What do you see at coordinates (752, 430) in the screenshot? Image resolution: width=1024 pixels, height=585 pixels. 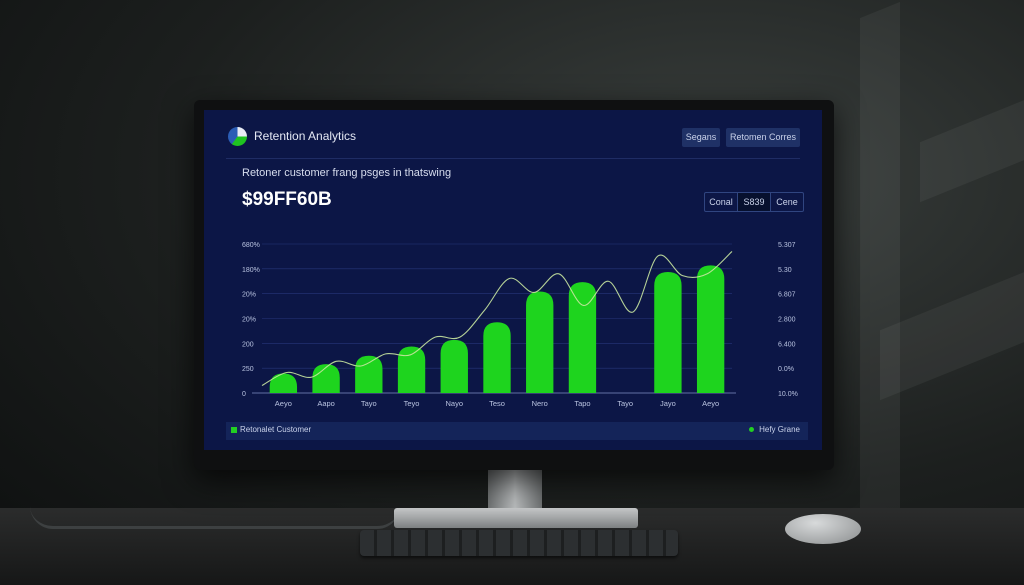 I see `legend-dot-icon` at bounding box center [752, 430].